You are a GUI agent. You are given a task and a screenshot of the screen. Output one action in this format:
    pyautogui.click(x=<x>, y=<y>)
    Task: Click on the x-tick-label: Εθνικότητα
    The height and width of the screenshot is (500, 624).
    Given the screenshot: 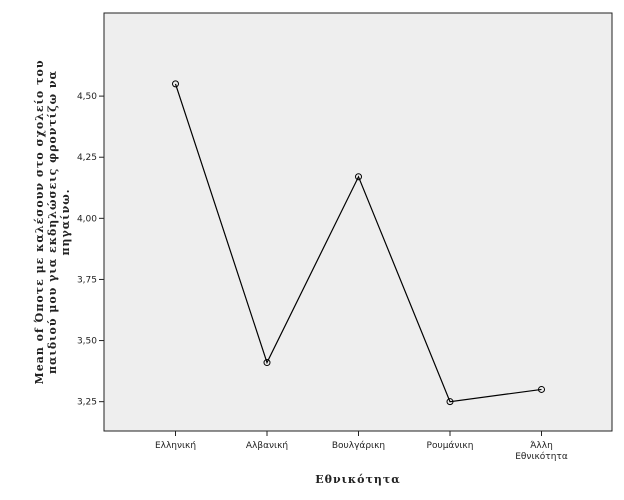 What is the action you would take?
    pyautogui.click(x=541, y=456)
    